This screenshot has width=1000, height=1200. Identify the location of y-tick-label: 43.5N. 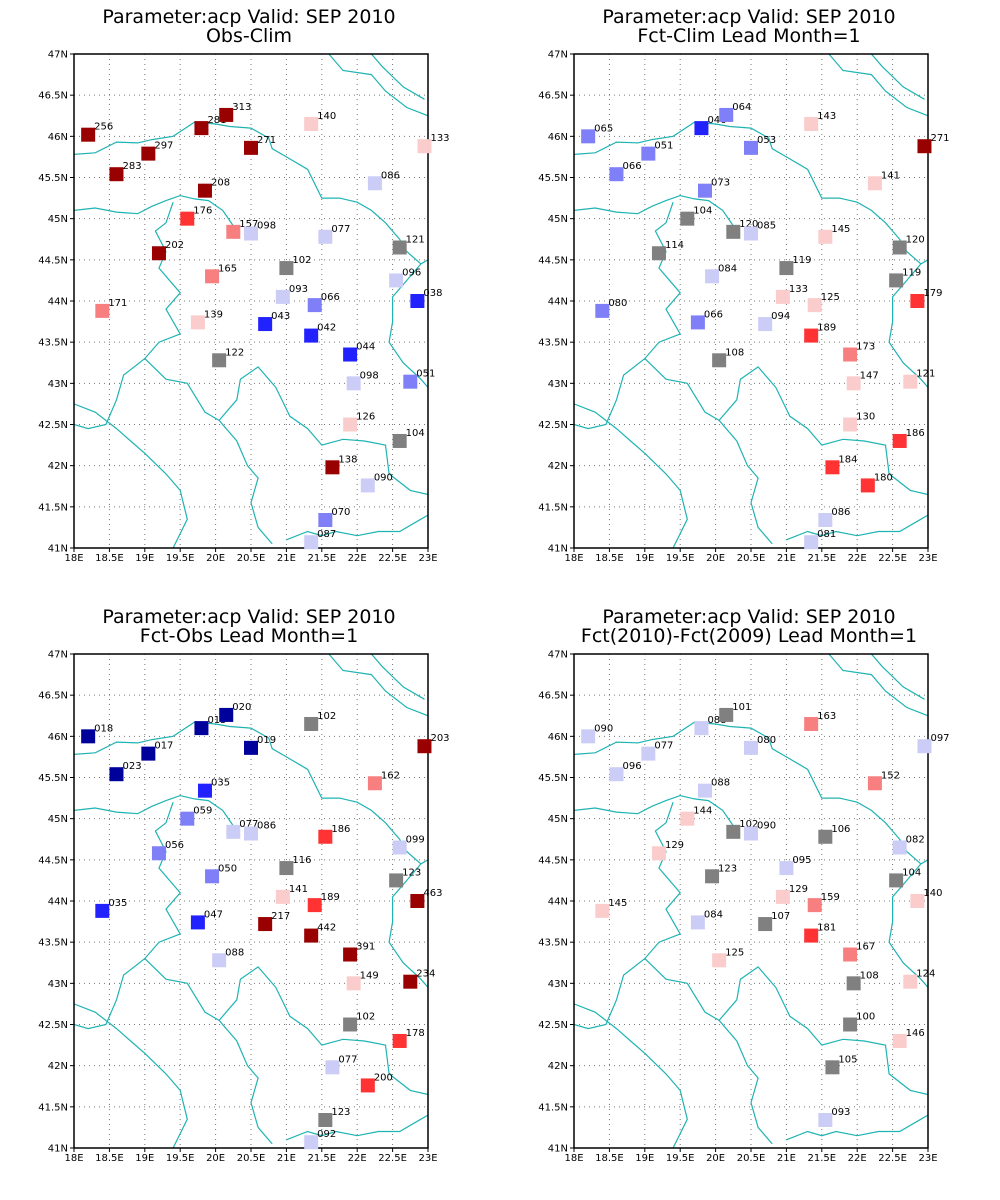
(53, 943).